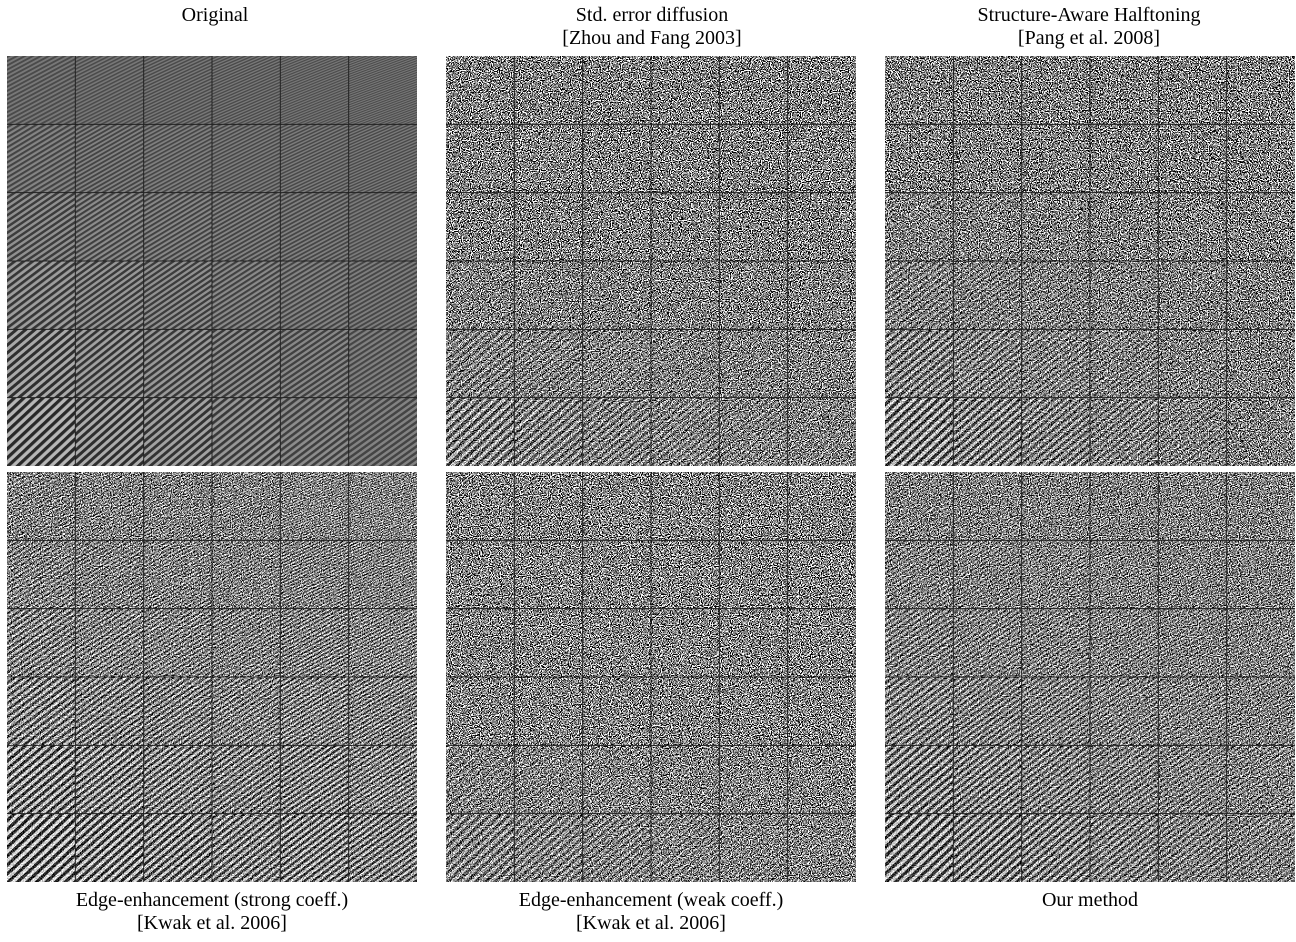 The height and width of the screenshot is (942, 1296). I want to click on panel-our-method, so click(1090, 677).